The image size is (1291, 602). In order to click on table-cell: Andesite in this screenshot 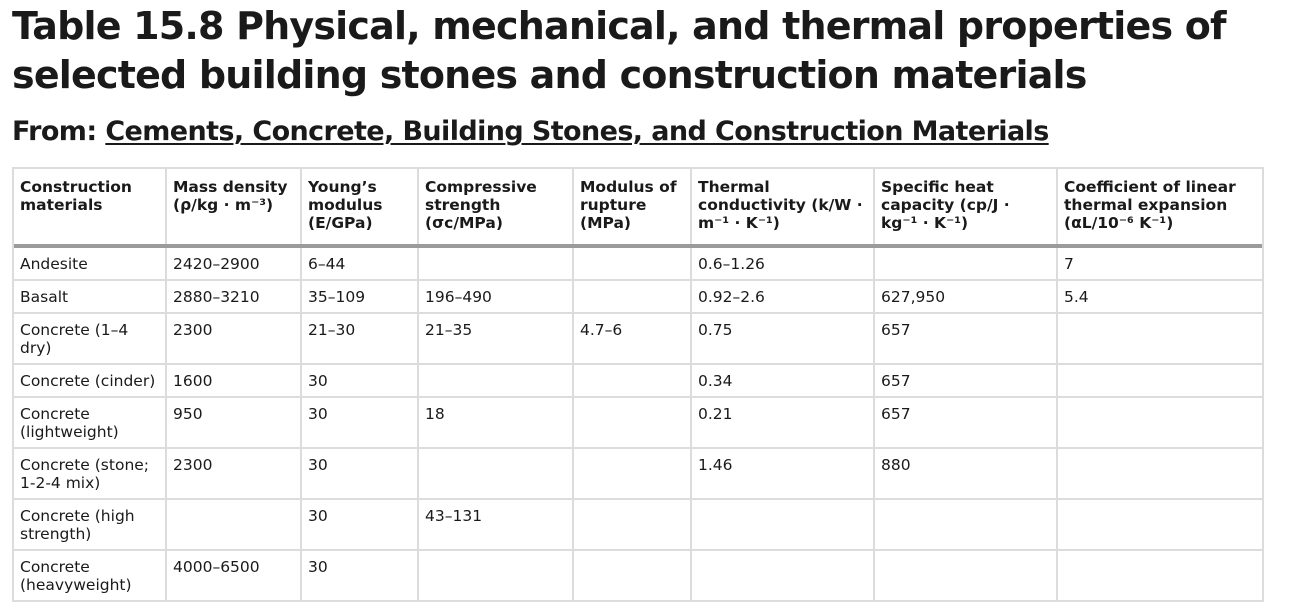, I will do `click(90, 263)`.